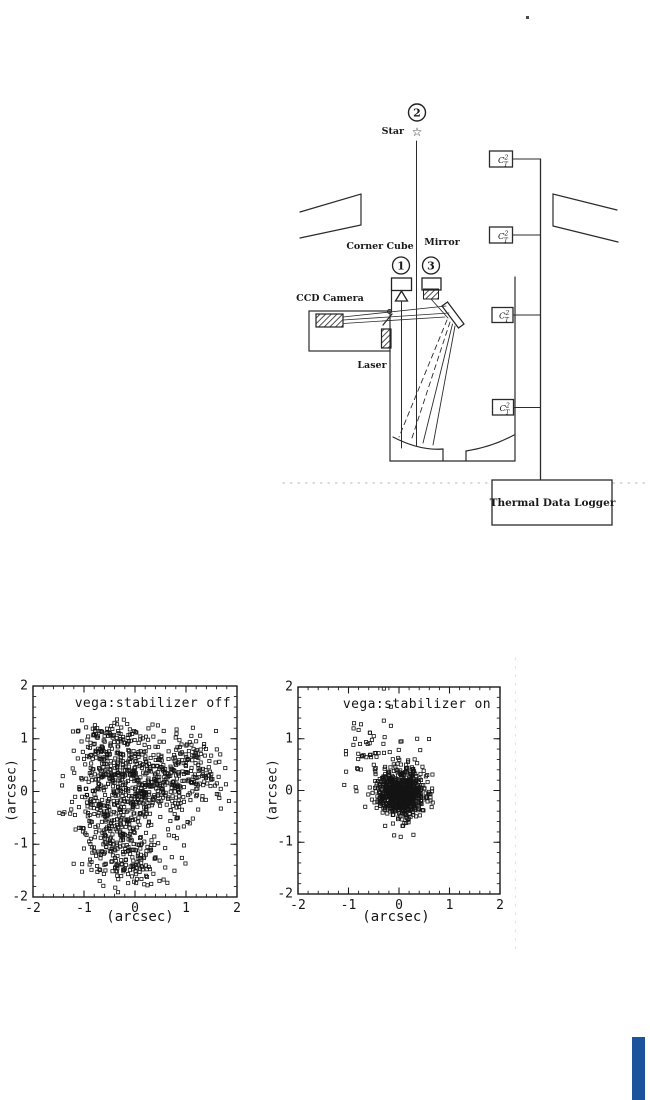 Image resolution: width=650 pixels, height=1100 pixels. I want to click on primary-mirror-left-arc, so click(418, 443).